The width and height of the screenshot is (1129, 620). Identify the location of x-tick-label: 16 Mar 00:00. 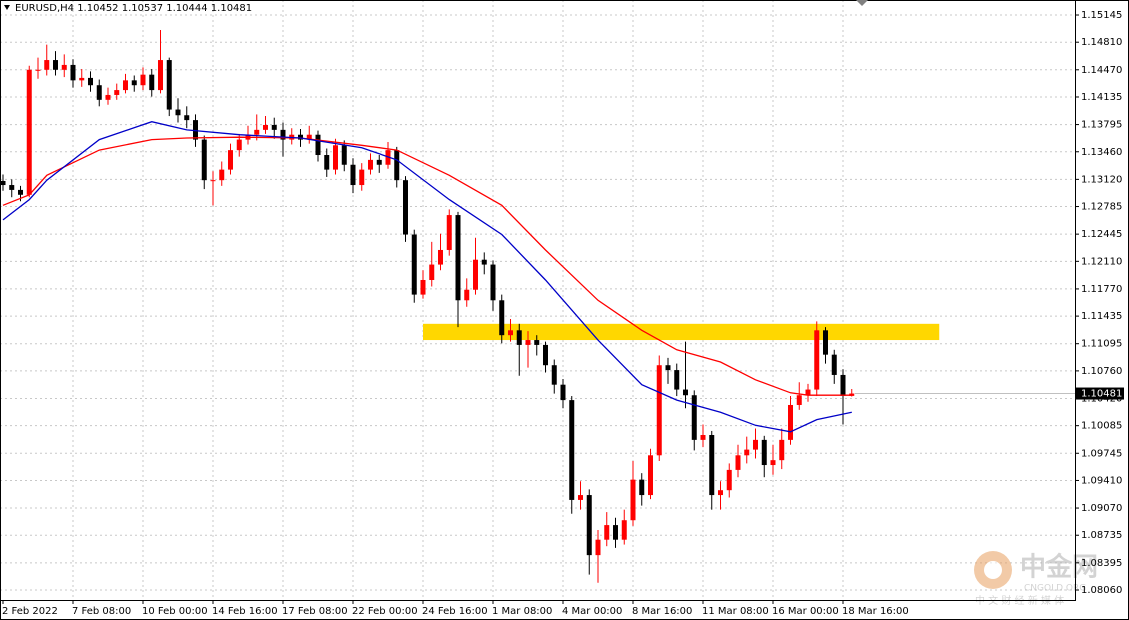
(805, 611).